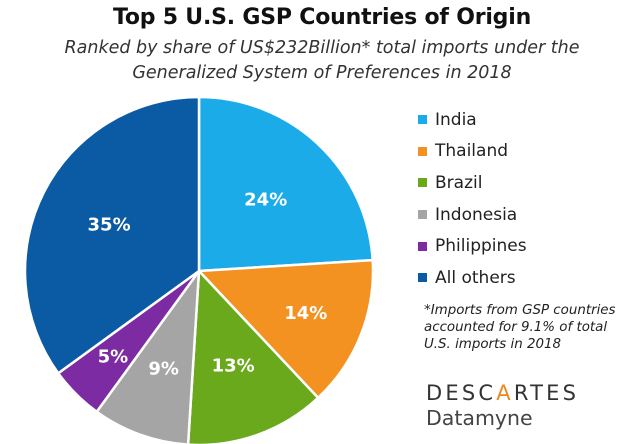  What do you see at coordinates (422, 183) in the screenshot?
I see `legend-swatch-brazil` at bounding box center [422, 183].